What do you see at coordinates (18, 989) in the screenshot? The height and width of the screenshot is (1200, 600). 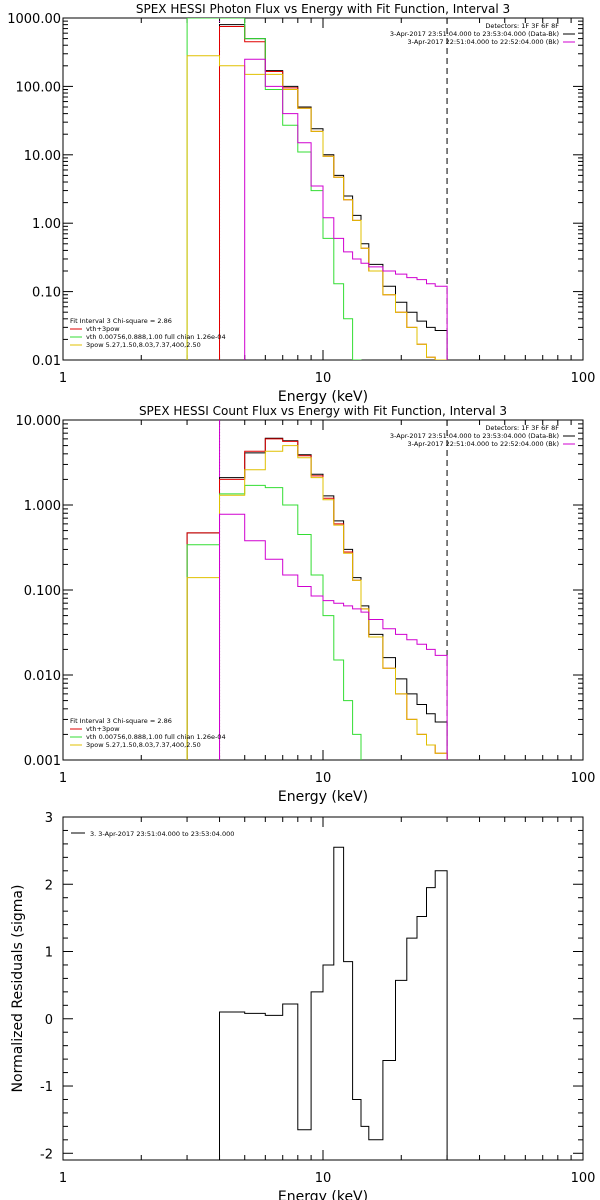 I see `y-axis-label-2: Normalized Residuals (sigma)` at bounding box center [18, 989].